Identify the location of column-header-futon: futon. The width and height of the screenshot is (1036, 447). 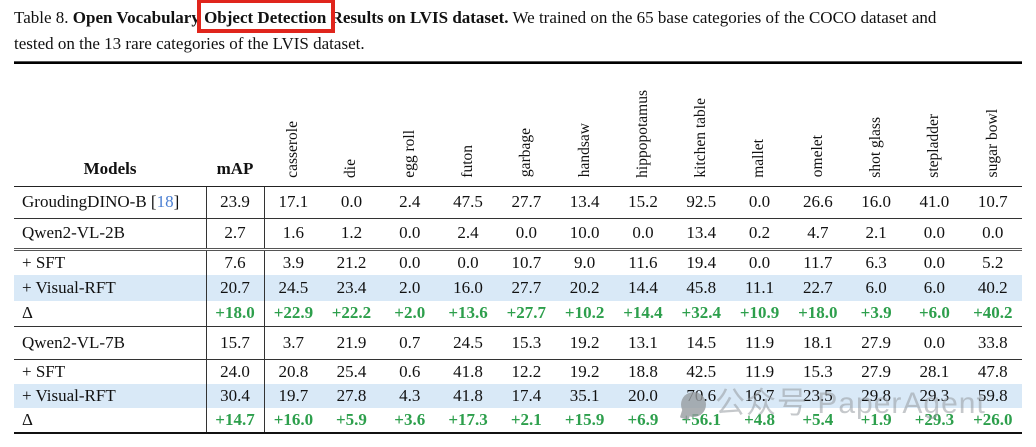
(468, 126).